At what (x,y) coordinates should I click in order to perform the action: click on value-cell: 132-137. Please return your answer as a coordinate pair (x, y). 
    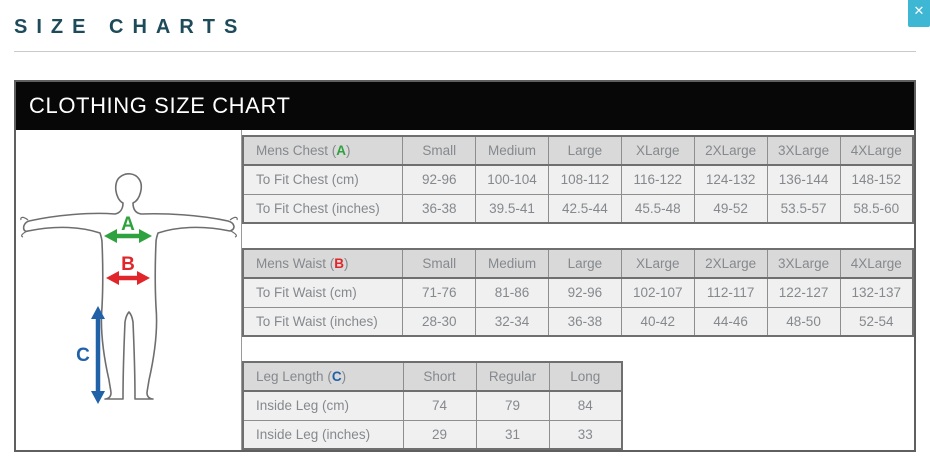
    Looking at the image, I should click on (876, 292).